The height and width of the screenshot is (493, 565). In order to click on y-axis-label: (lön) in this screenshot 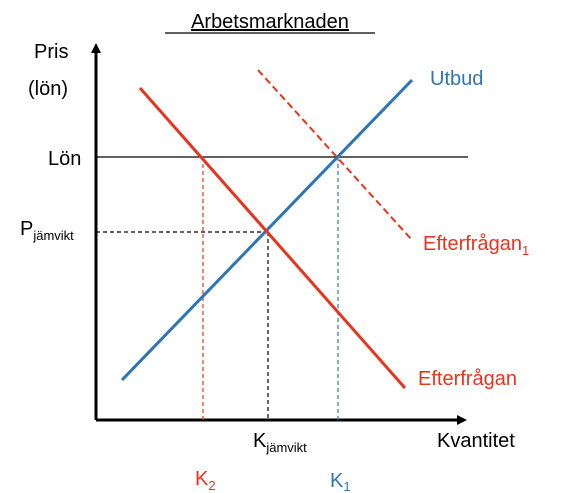, I will do `click(48, 89)`.